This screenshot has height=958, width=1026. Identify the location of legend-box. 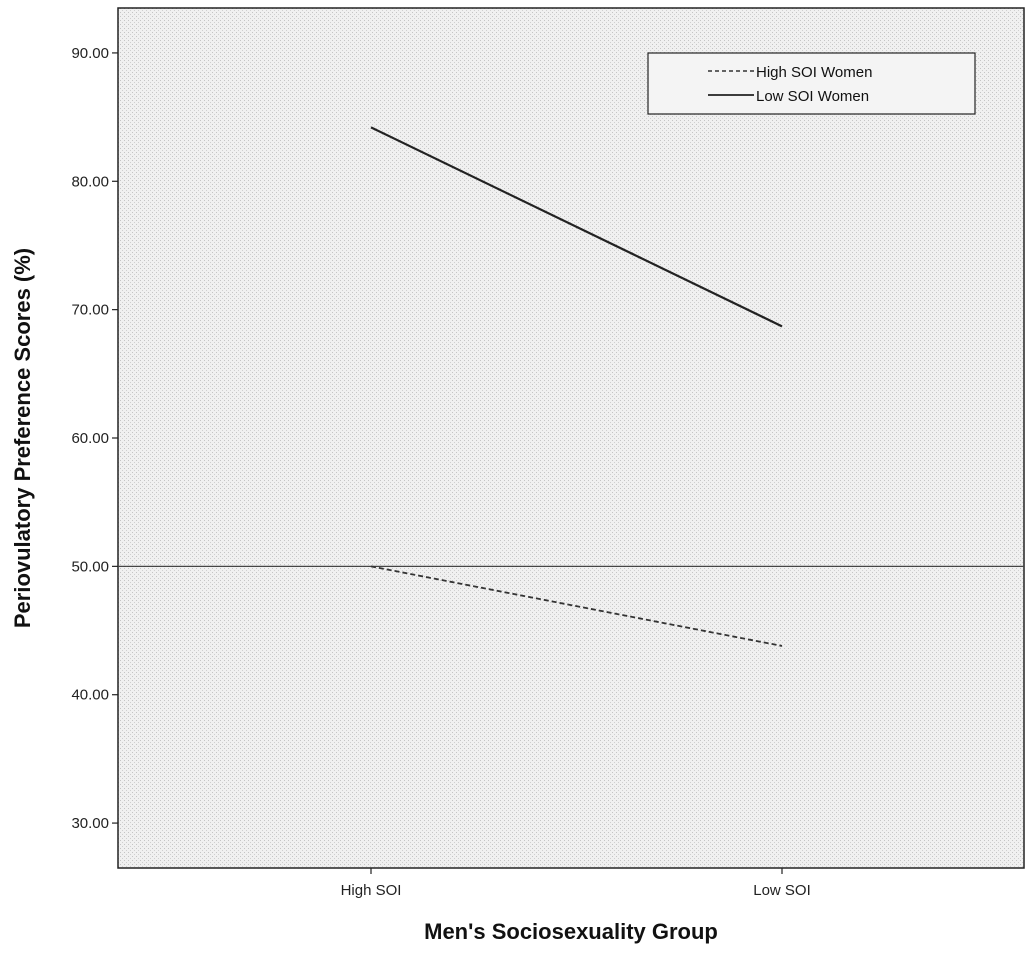
(811, 83).